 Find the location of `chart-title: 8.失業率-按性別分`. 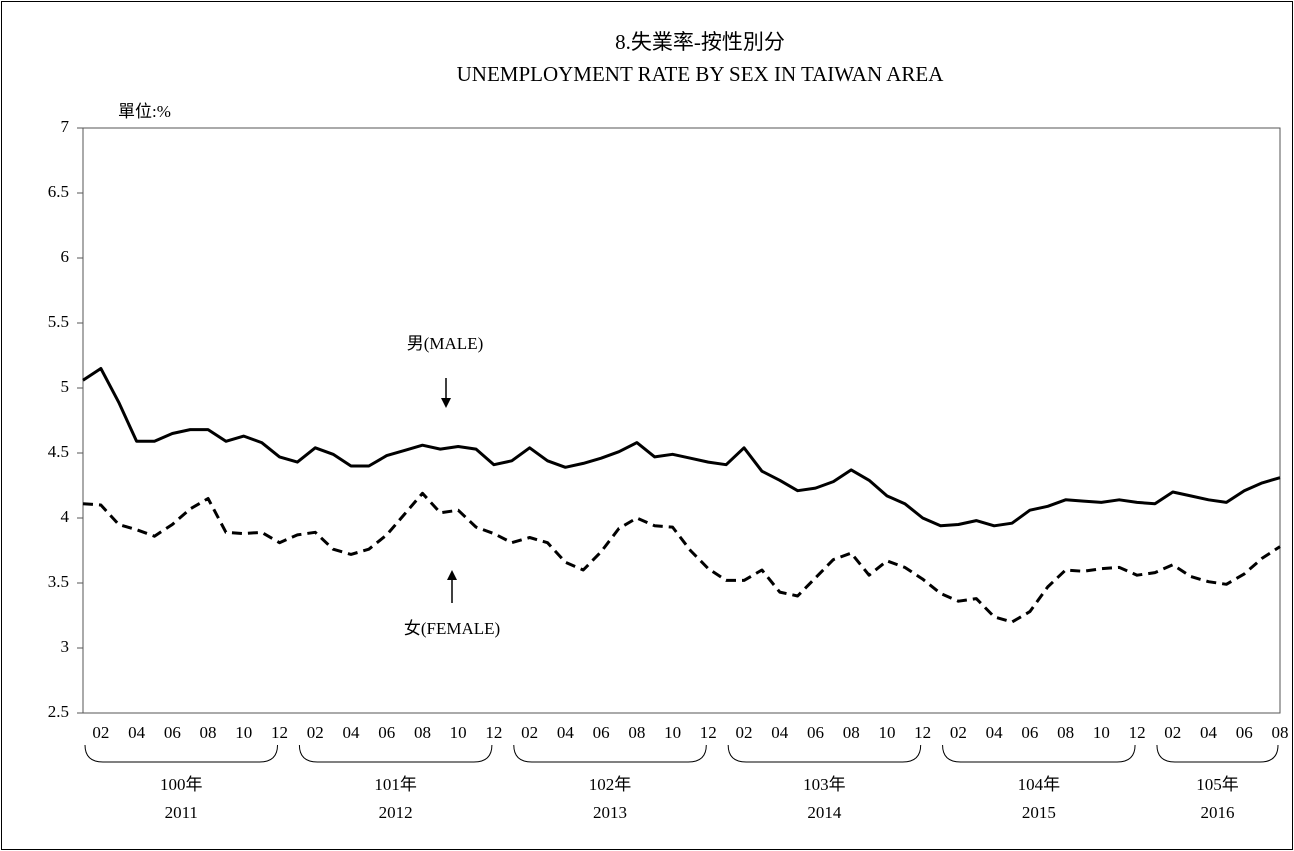

chart-title: 8.失業率-按性別分 is located at coordinates (700, 42).